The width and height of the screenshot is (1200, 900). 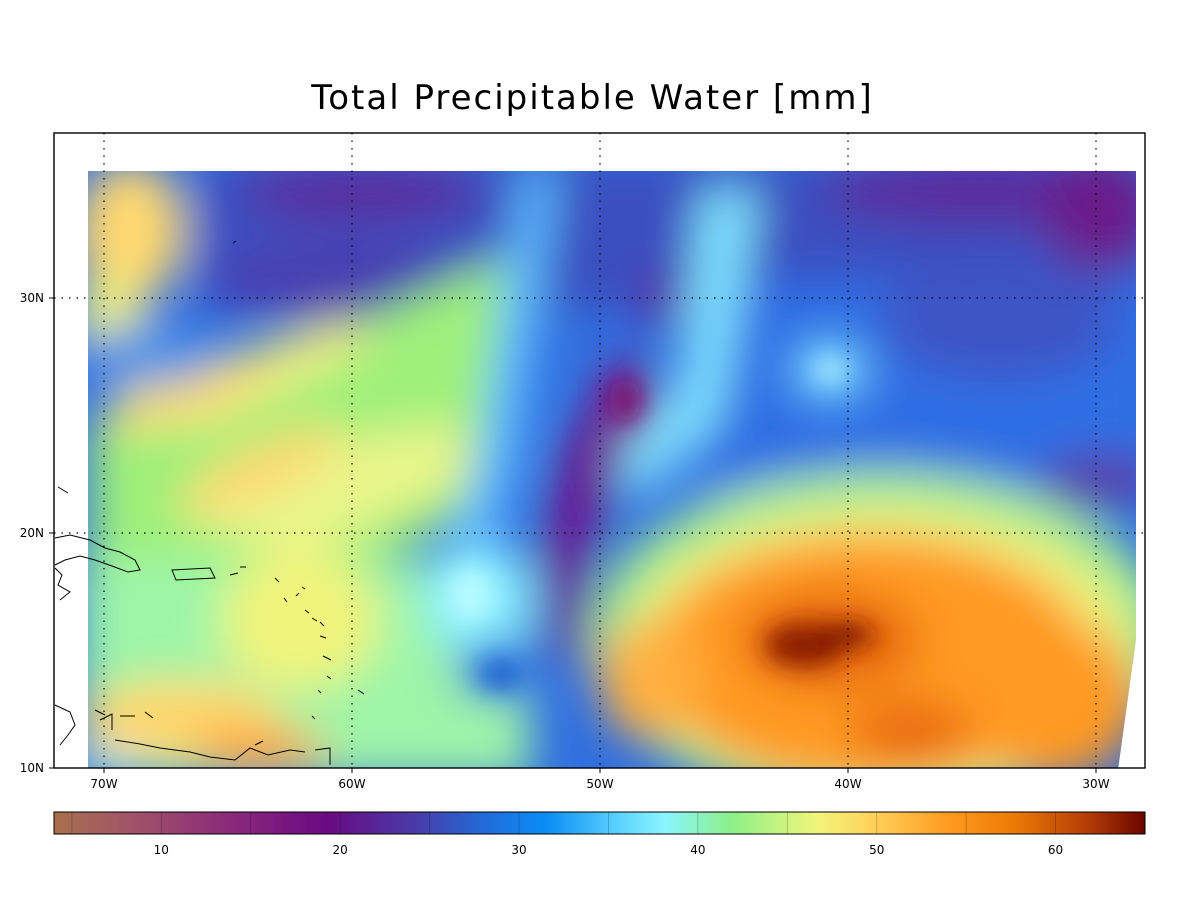 What do you see at coordinates (340, 850) in the screenshot?
I see `colorbar-tick-label: 20` at bounding box center [340, 850].